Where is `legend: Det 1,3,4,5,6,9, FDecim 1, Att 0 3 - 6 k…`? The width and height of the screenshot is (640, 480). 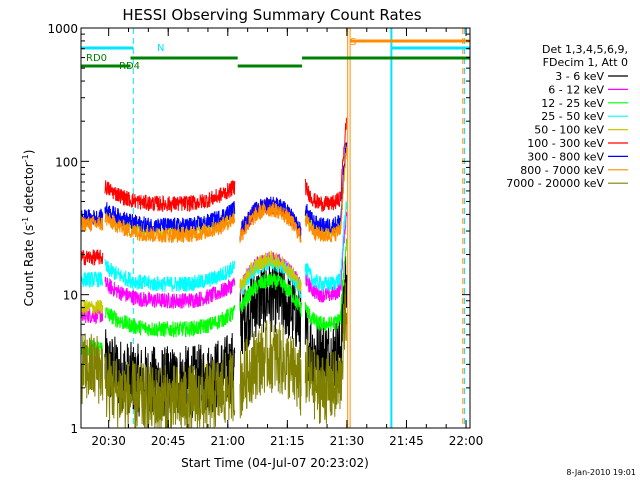
legend: Det 1,3,4,5,6,9, FDecim 1, Att 0 3 - 6 k… is located at coordinates (567, 116).